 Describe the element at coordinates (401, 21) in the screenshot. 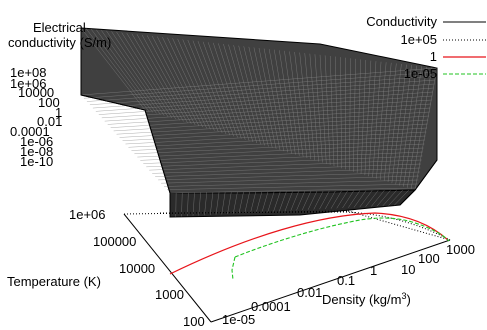

I see `legend-label-conductivity: Conductivity` at that location.